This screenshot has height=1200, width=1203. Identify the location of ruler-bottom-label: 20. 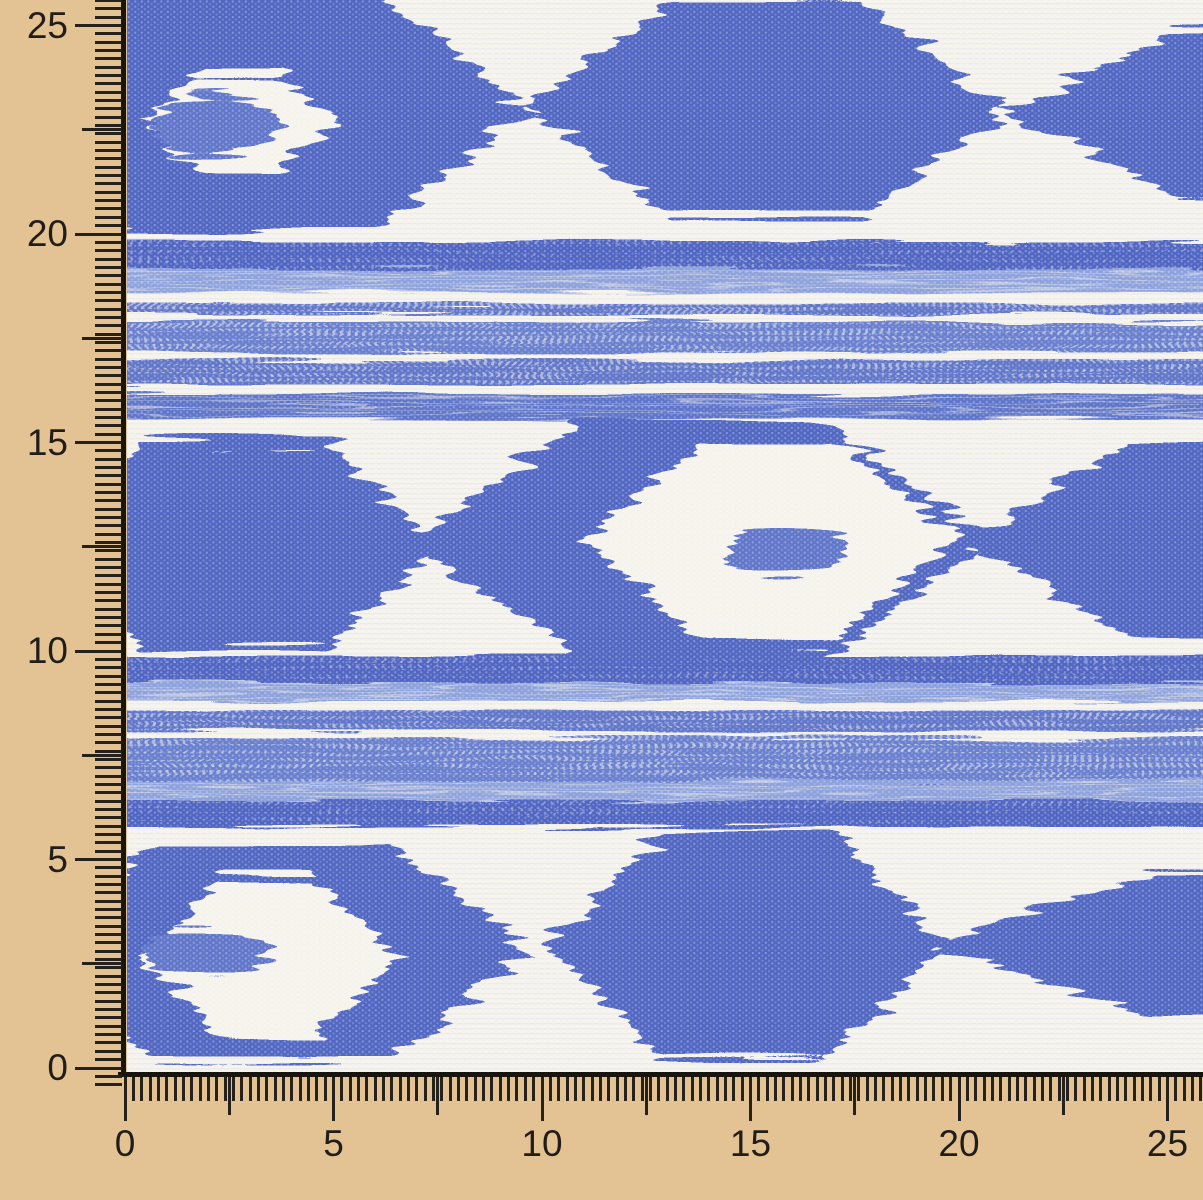
(959, 1143).